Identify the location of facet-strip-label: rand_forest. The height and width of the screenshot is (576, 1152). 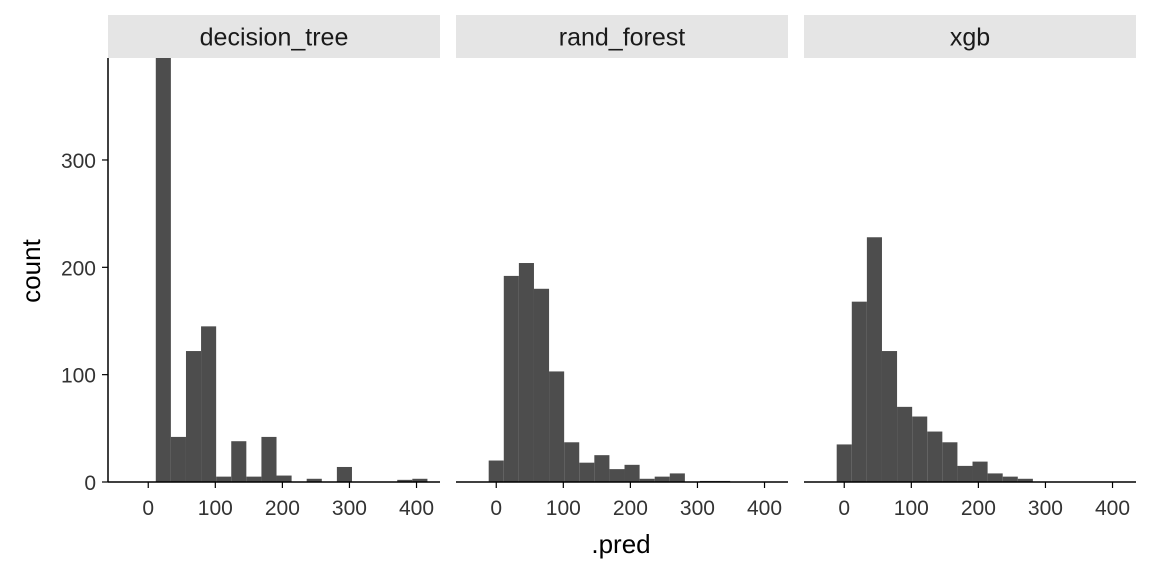
(622, 38).